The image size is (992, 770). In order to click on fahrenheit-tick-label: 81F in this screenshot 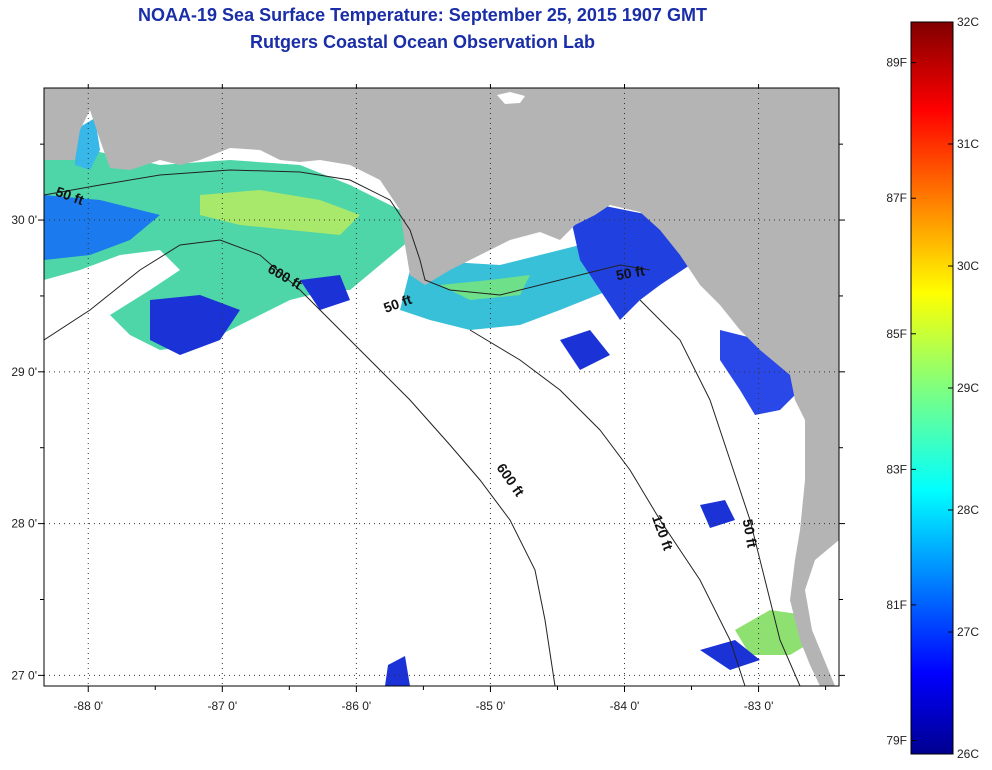, I will do `click(896, 605)`.